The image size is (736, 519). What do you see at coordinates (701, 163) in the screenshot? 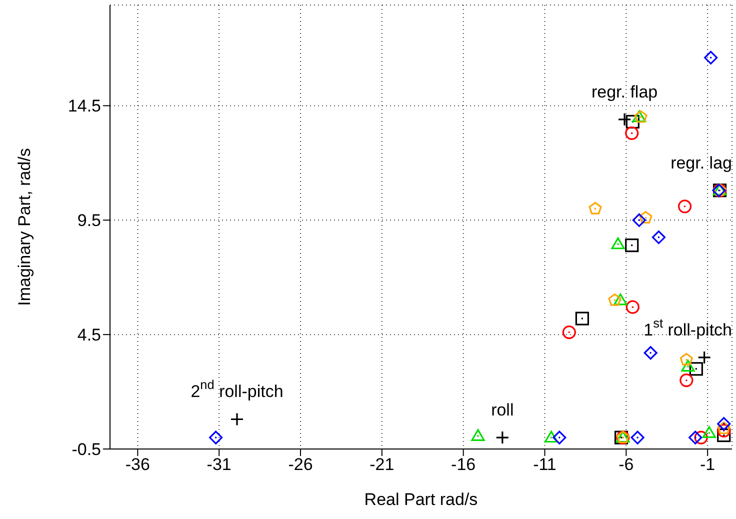
I see `annotation: regr. lag` at bounding box center [701, 163].